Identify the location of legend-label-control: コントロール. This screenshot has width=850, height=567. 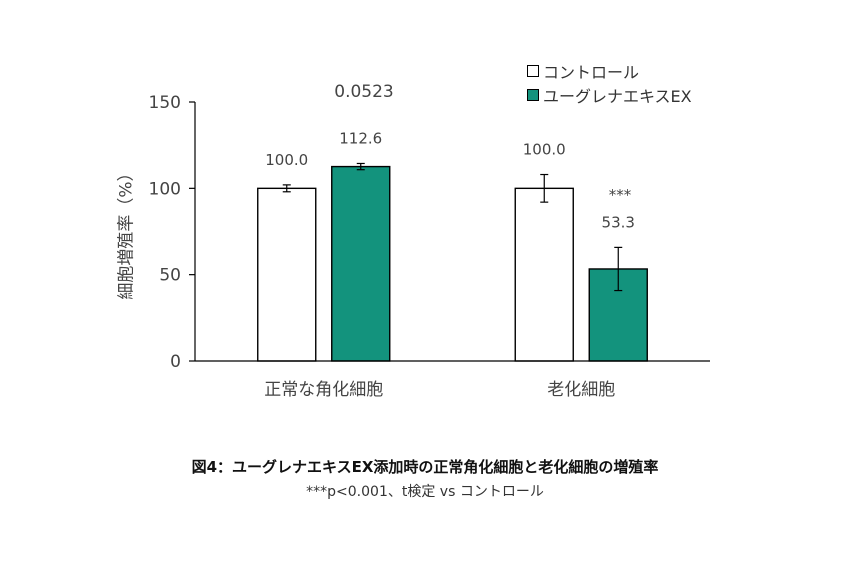
(591, 72).